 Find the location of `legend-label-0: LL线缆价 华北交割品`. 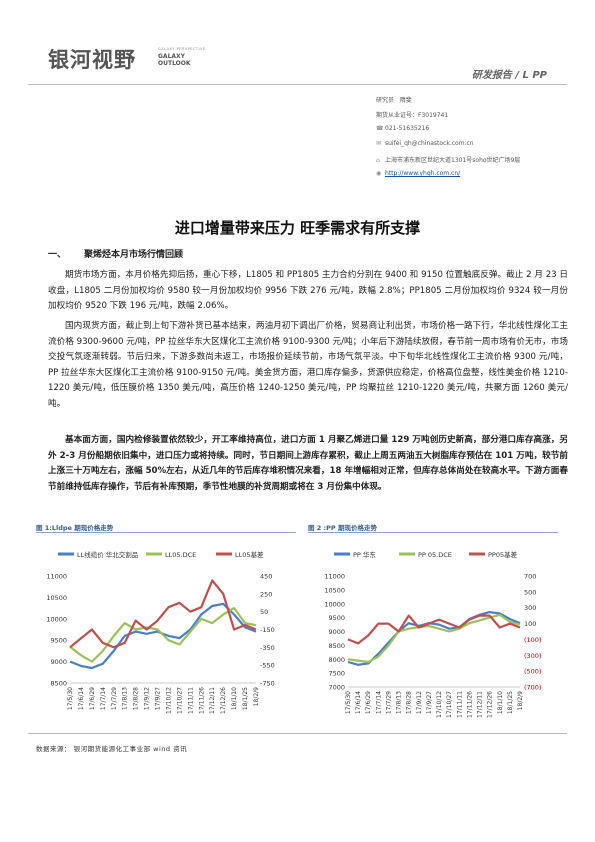

legend-label-0: LL线缆价 华北交割品 is located at coordinates (107, 554).